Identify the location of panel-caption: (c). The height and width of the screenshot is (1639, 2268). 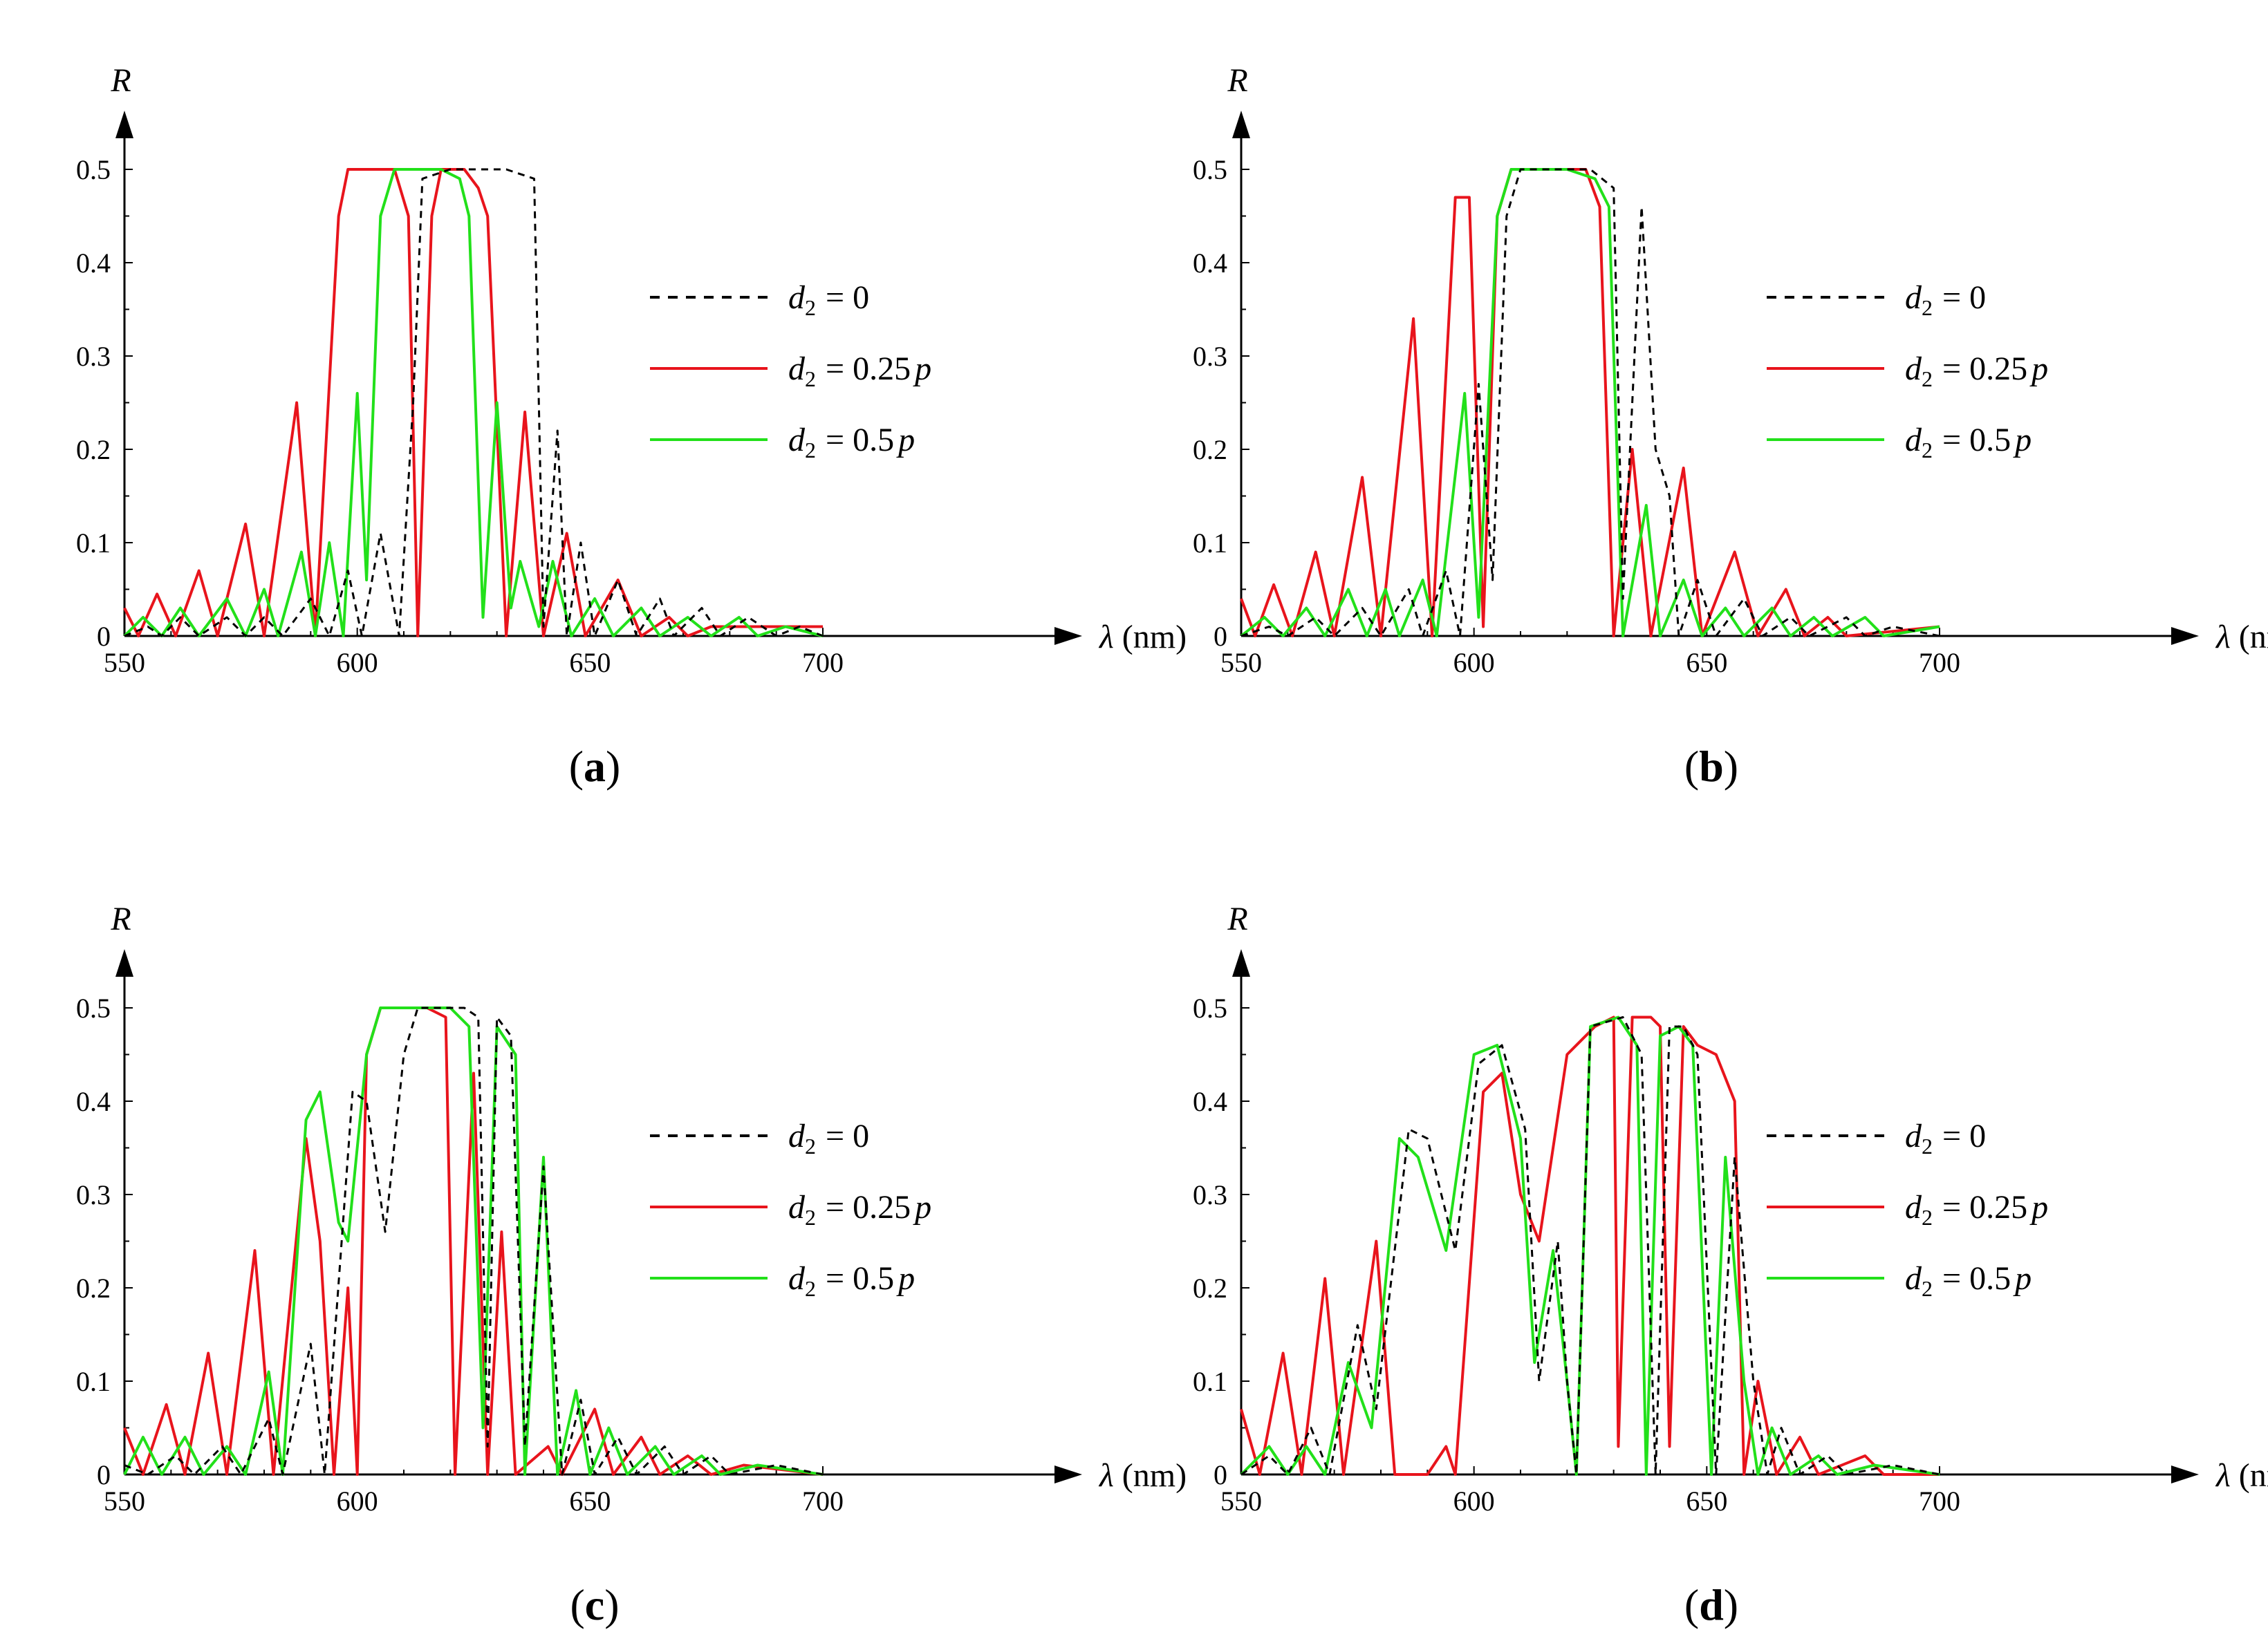
(594, 1604).